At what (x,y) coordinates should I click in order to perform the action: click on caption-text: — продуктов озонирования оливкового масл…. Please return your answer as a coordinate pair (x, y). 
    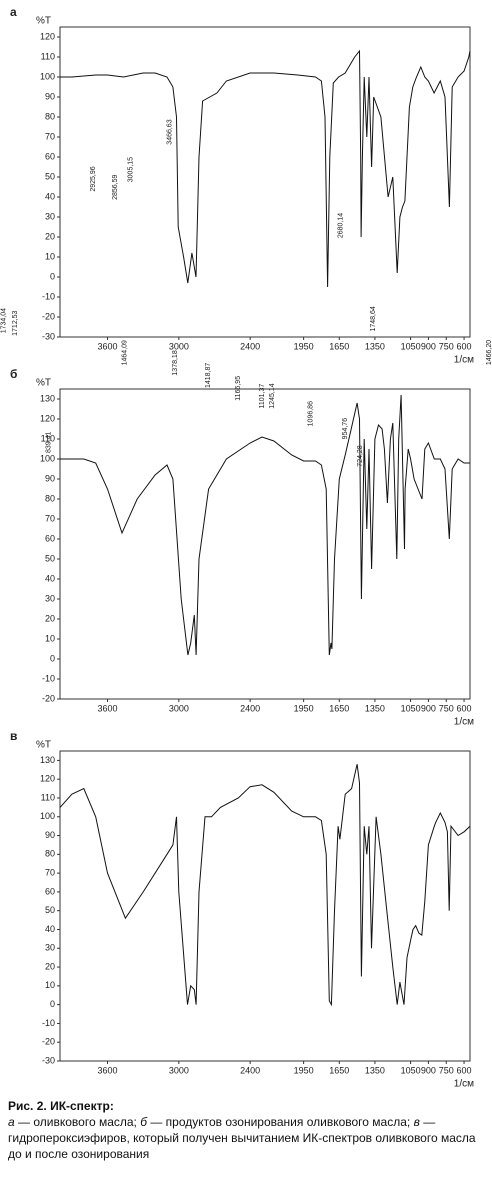
    Looking at the image, I should click on (280, 1122).